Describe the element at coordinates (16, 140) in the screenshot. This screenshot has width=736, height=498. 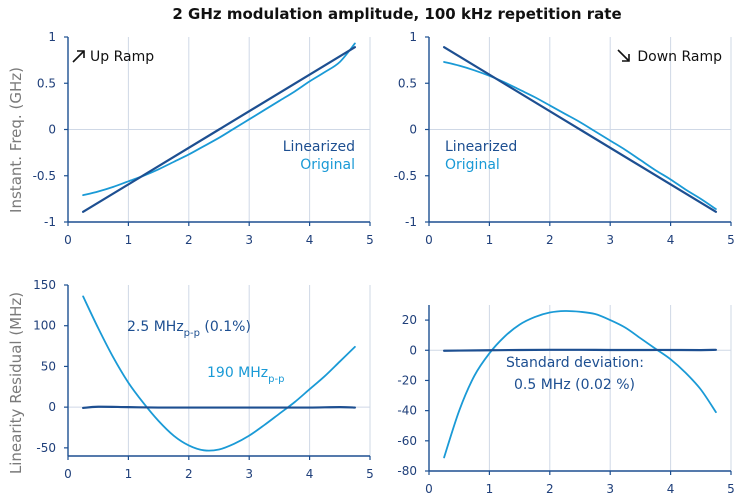
I see `y-axis-label-top: Instant. Freq. (GHz)` at that location.